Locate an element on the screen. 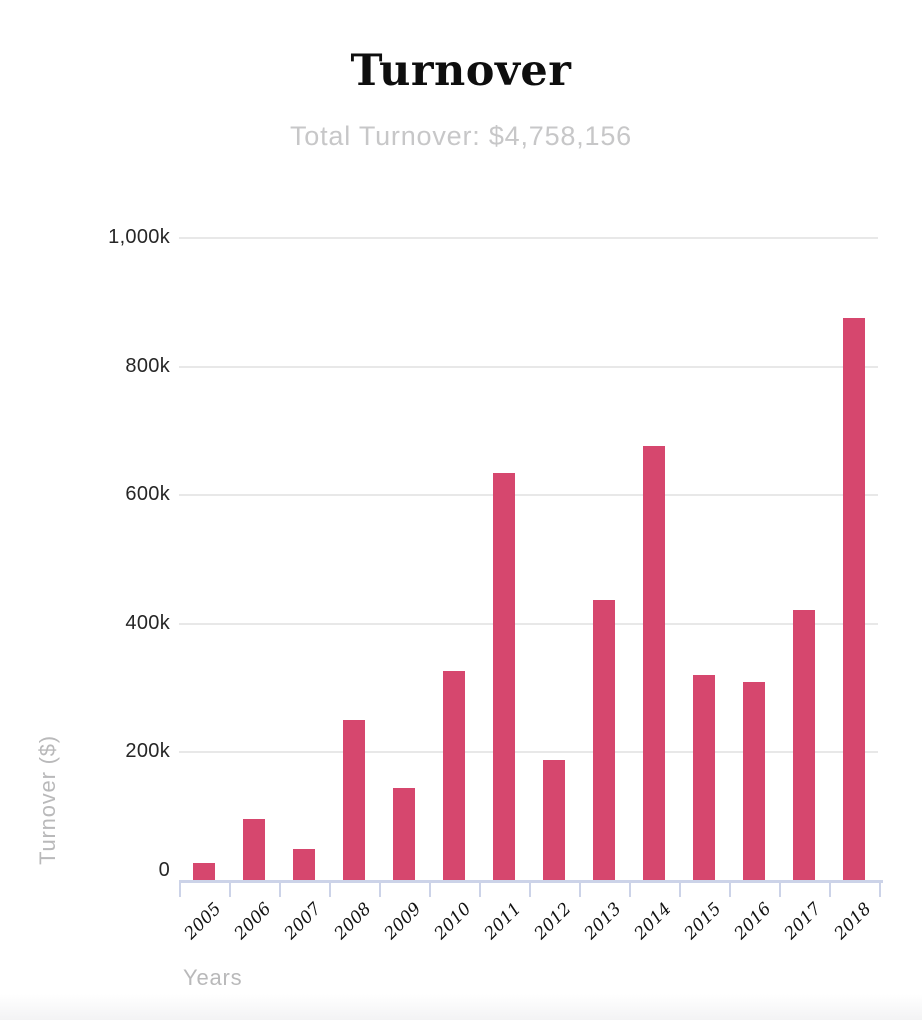  bar-2005 is located at coordinates (204, 871).